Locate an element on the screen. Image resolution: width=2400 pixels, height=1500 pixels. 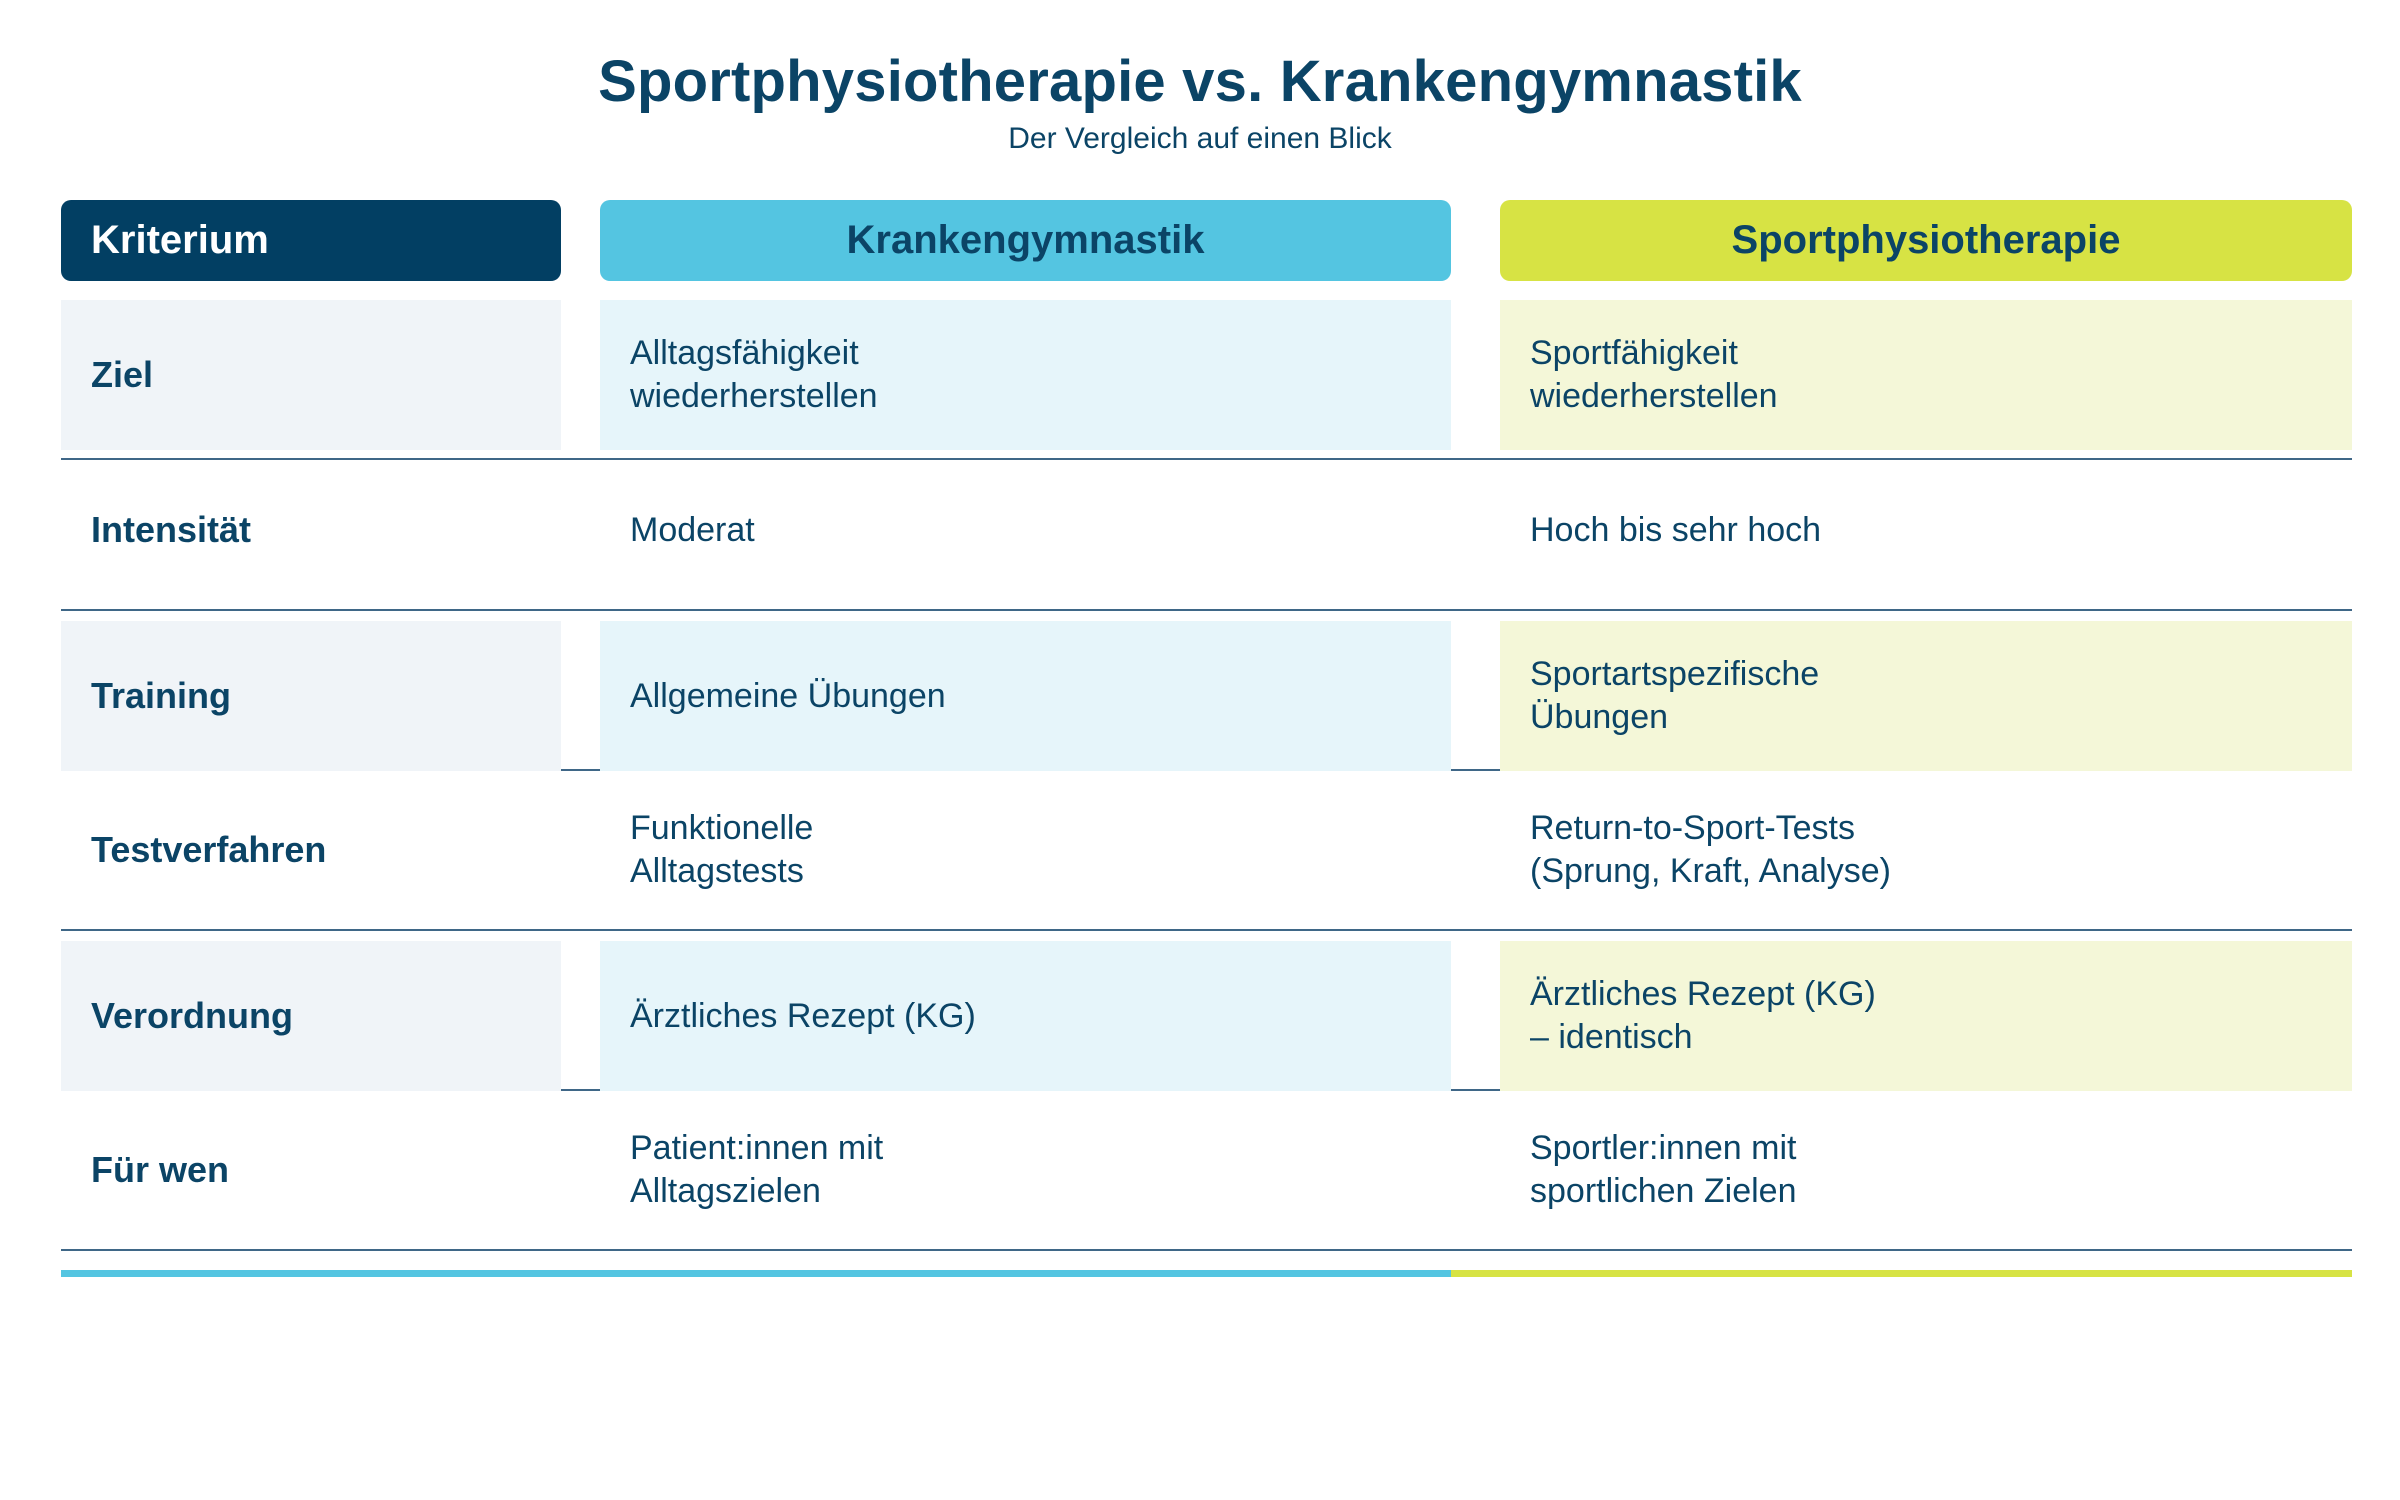
sportphysiotherapie-cell: Sportfähigkeit wiederherstellen is located at coordinates (1926, 375).